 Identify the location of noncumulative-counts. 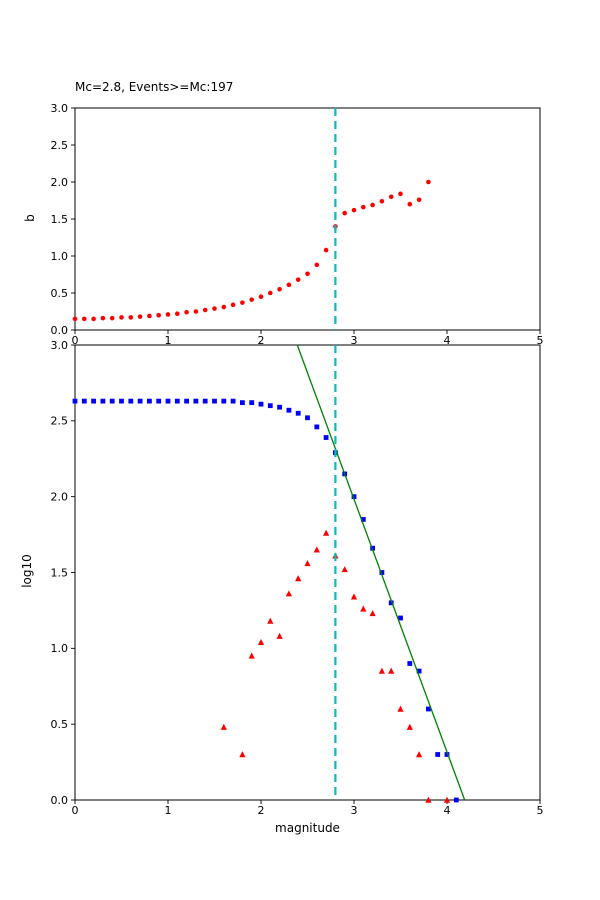
(335, 666).